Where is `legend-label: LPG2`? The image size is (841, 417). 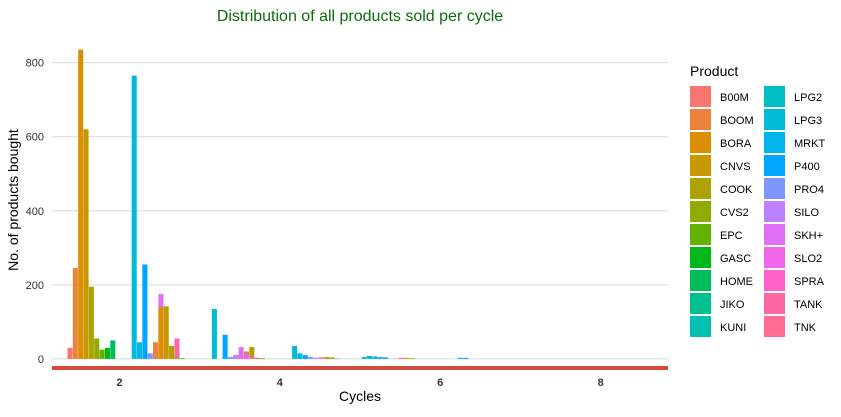 legend-label: LPG2 is located at coordinates (808, 98).